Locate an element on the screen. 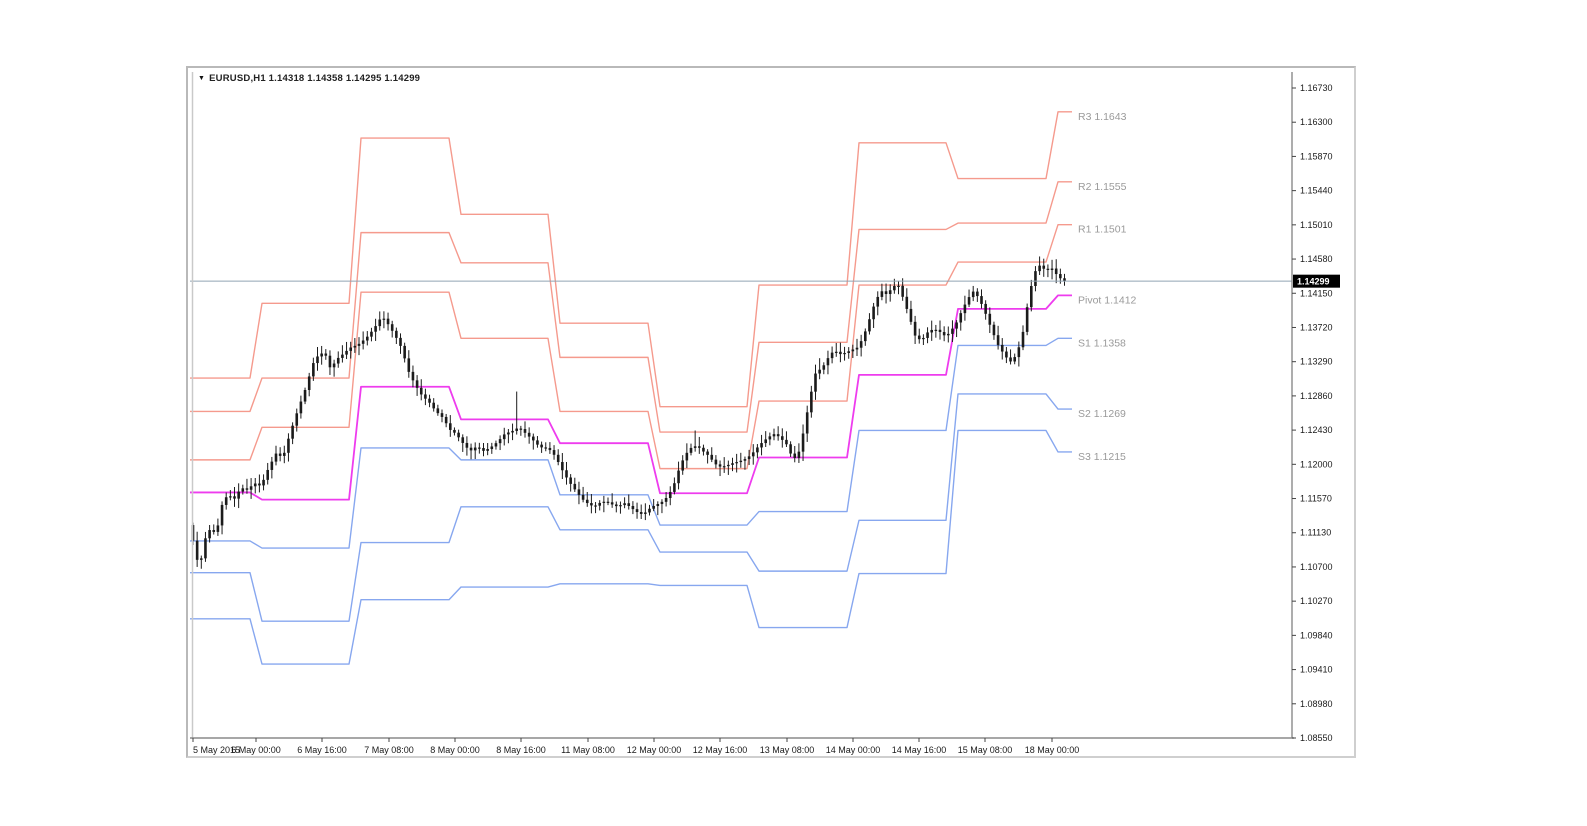 This screenshot has width=1587, height=826. time-tick-label: 13 May 08:00 is located at coordinates (787, 750).